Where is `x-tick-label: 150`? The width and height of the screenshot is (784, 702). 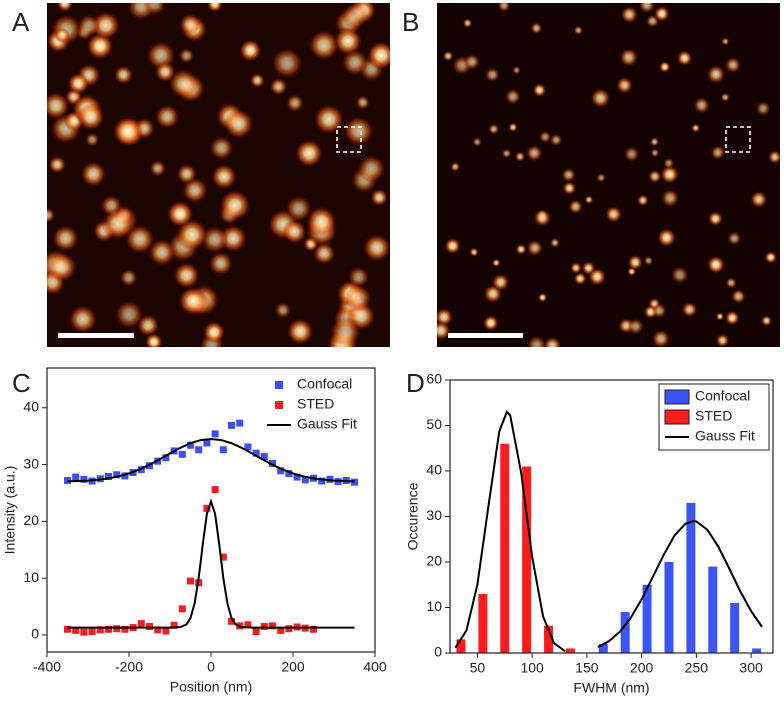 x-tick-label: 150 is located at coordinates (587, 668).